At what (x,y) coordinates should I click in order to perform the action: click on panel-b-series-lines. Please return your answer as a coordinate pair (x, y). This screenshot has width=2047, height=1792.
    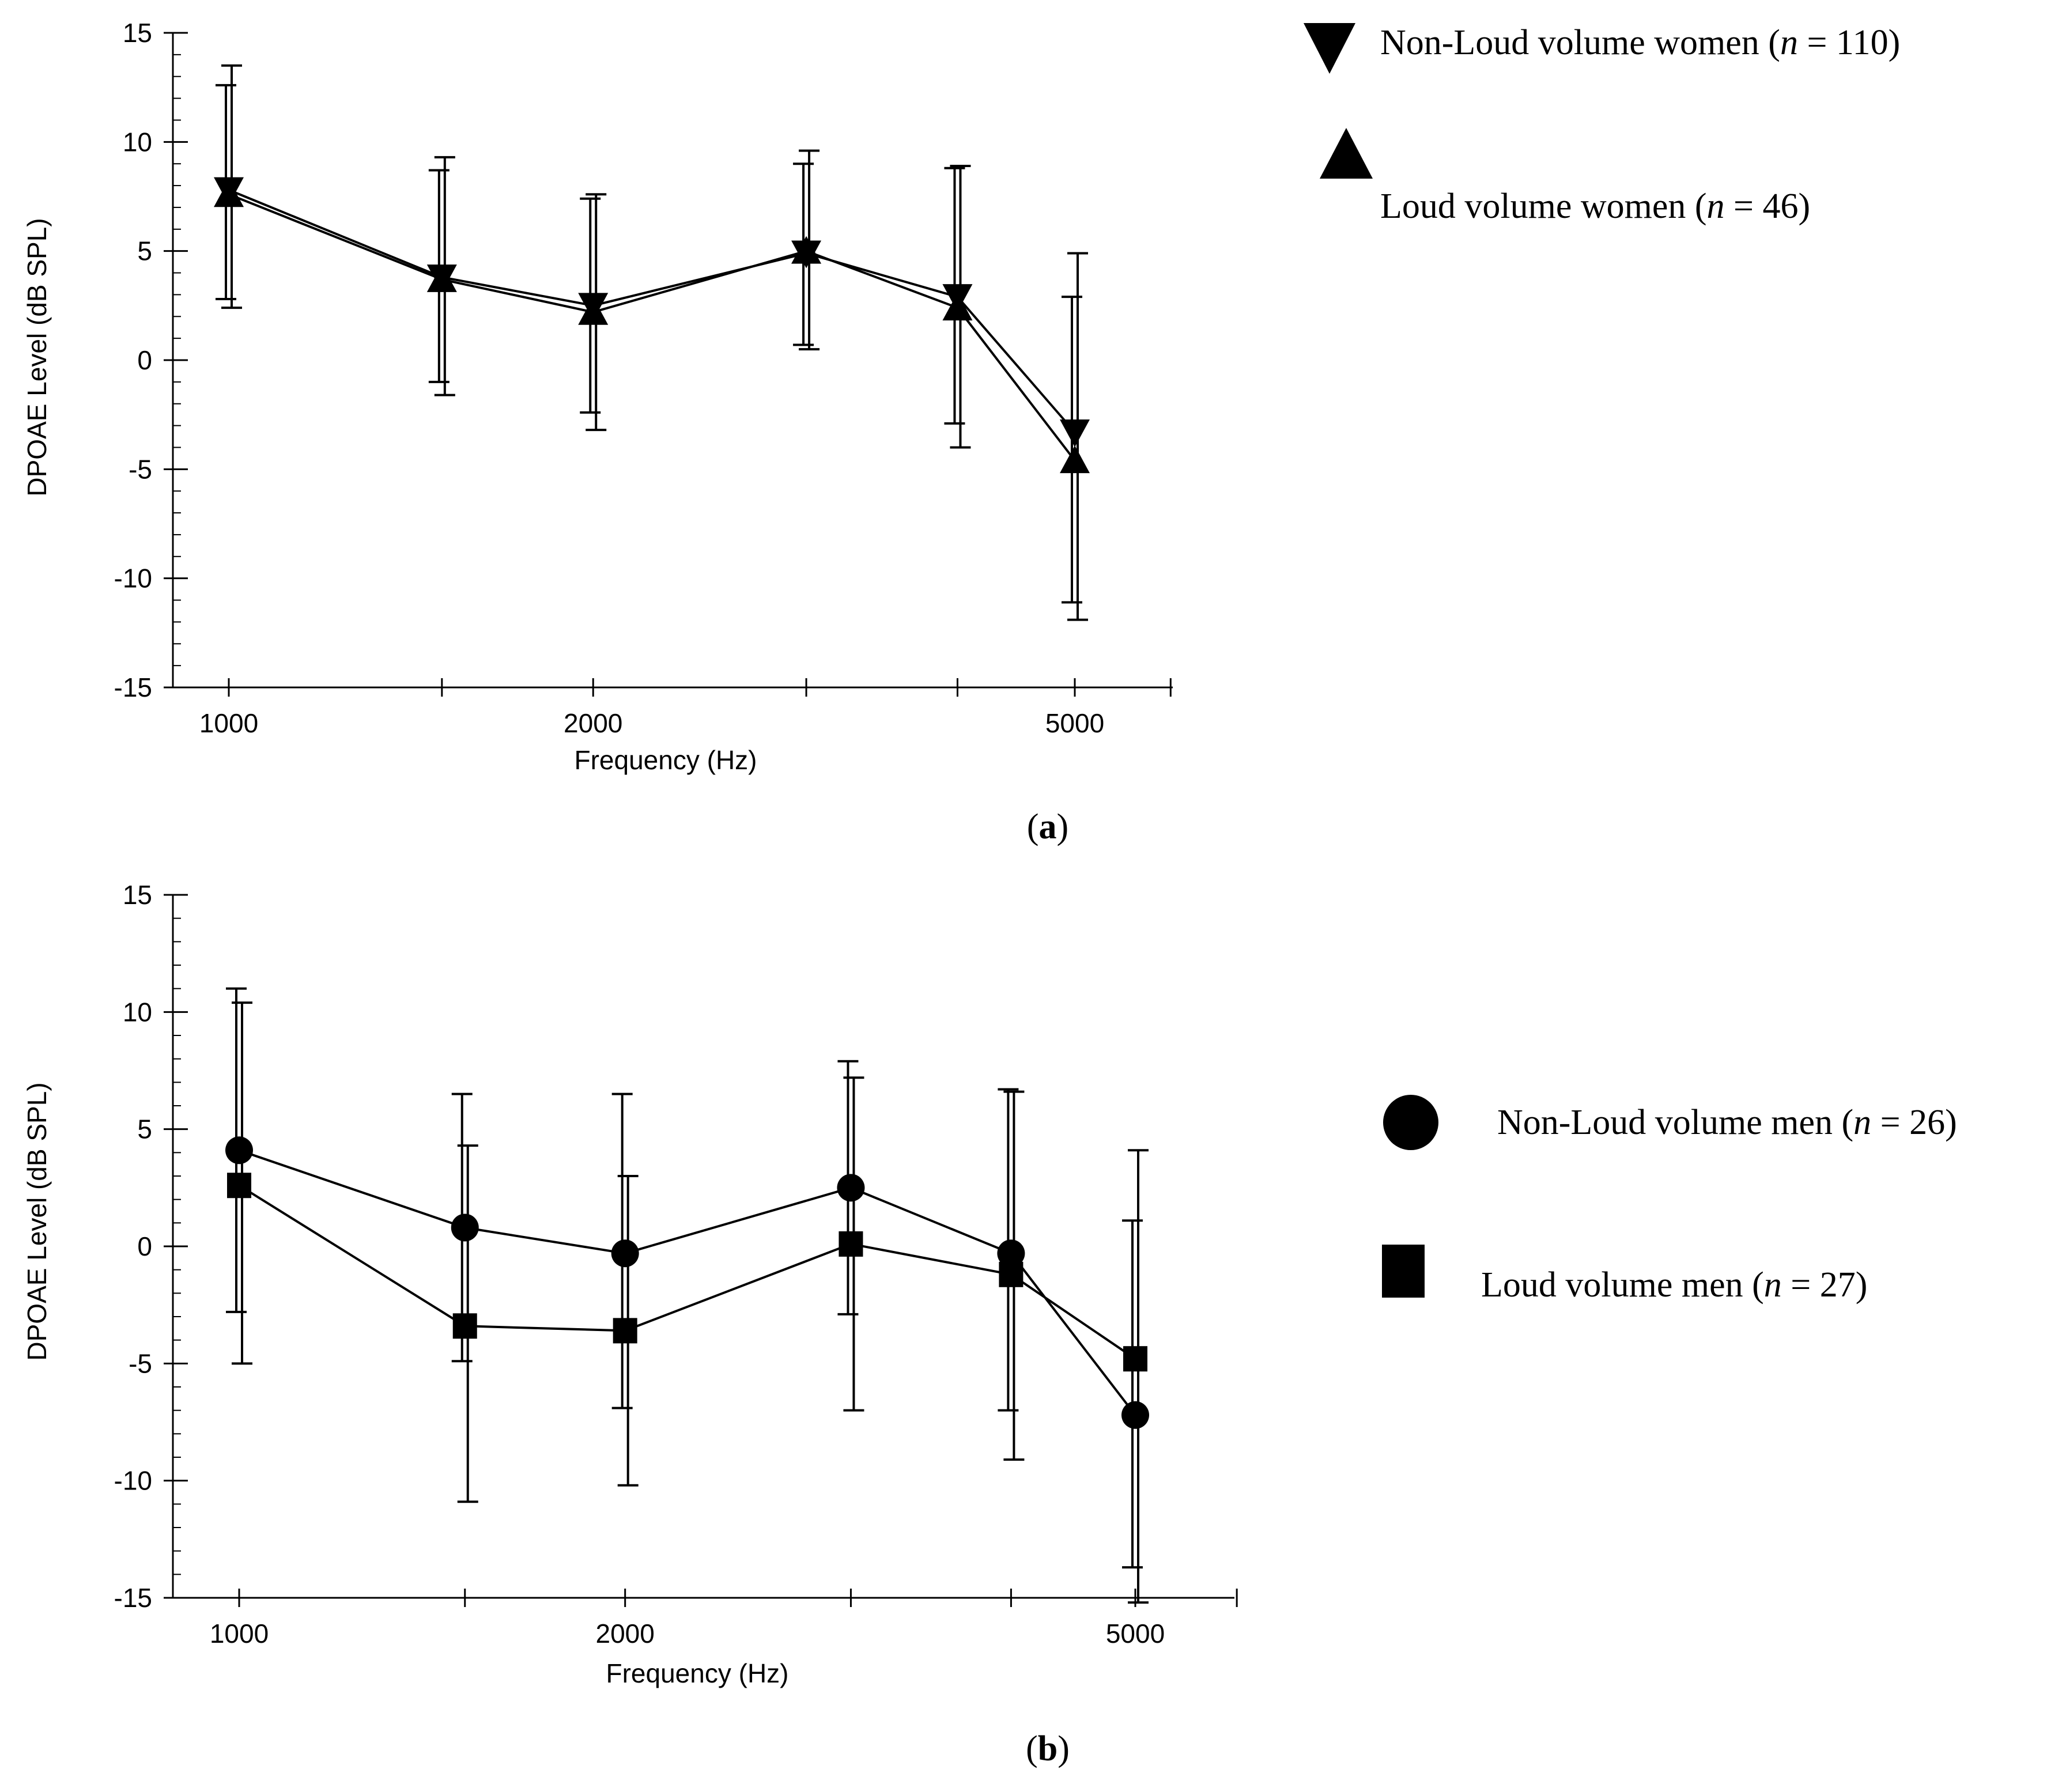
    Looking at the image, I should click on (687, 1282).